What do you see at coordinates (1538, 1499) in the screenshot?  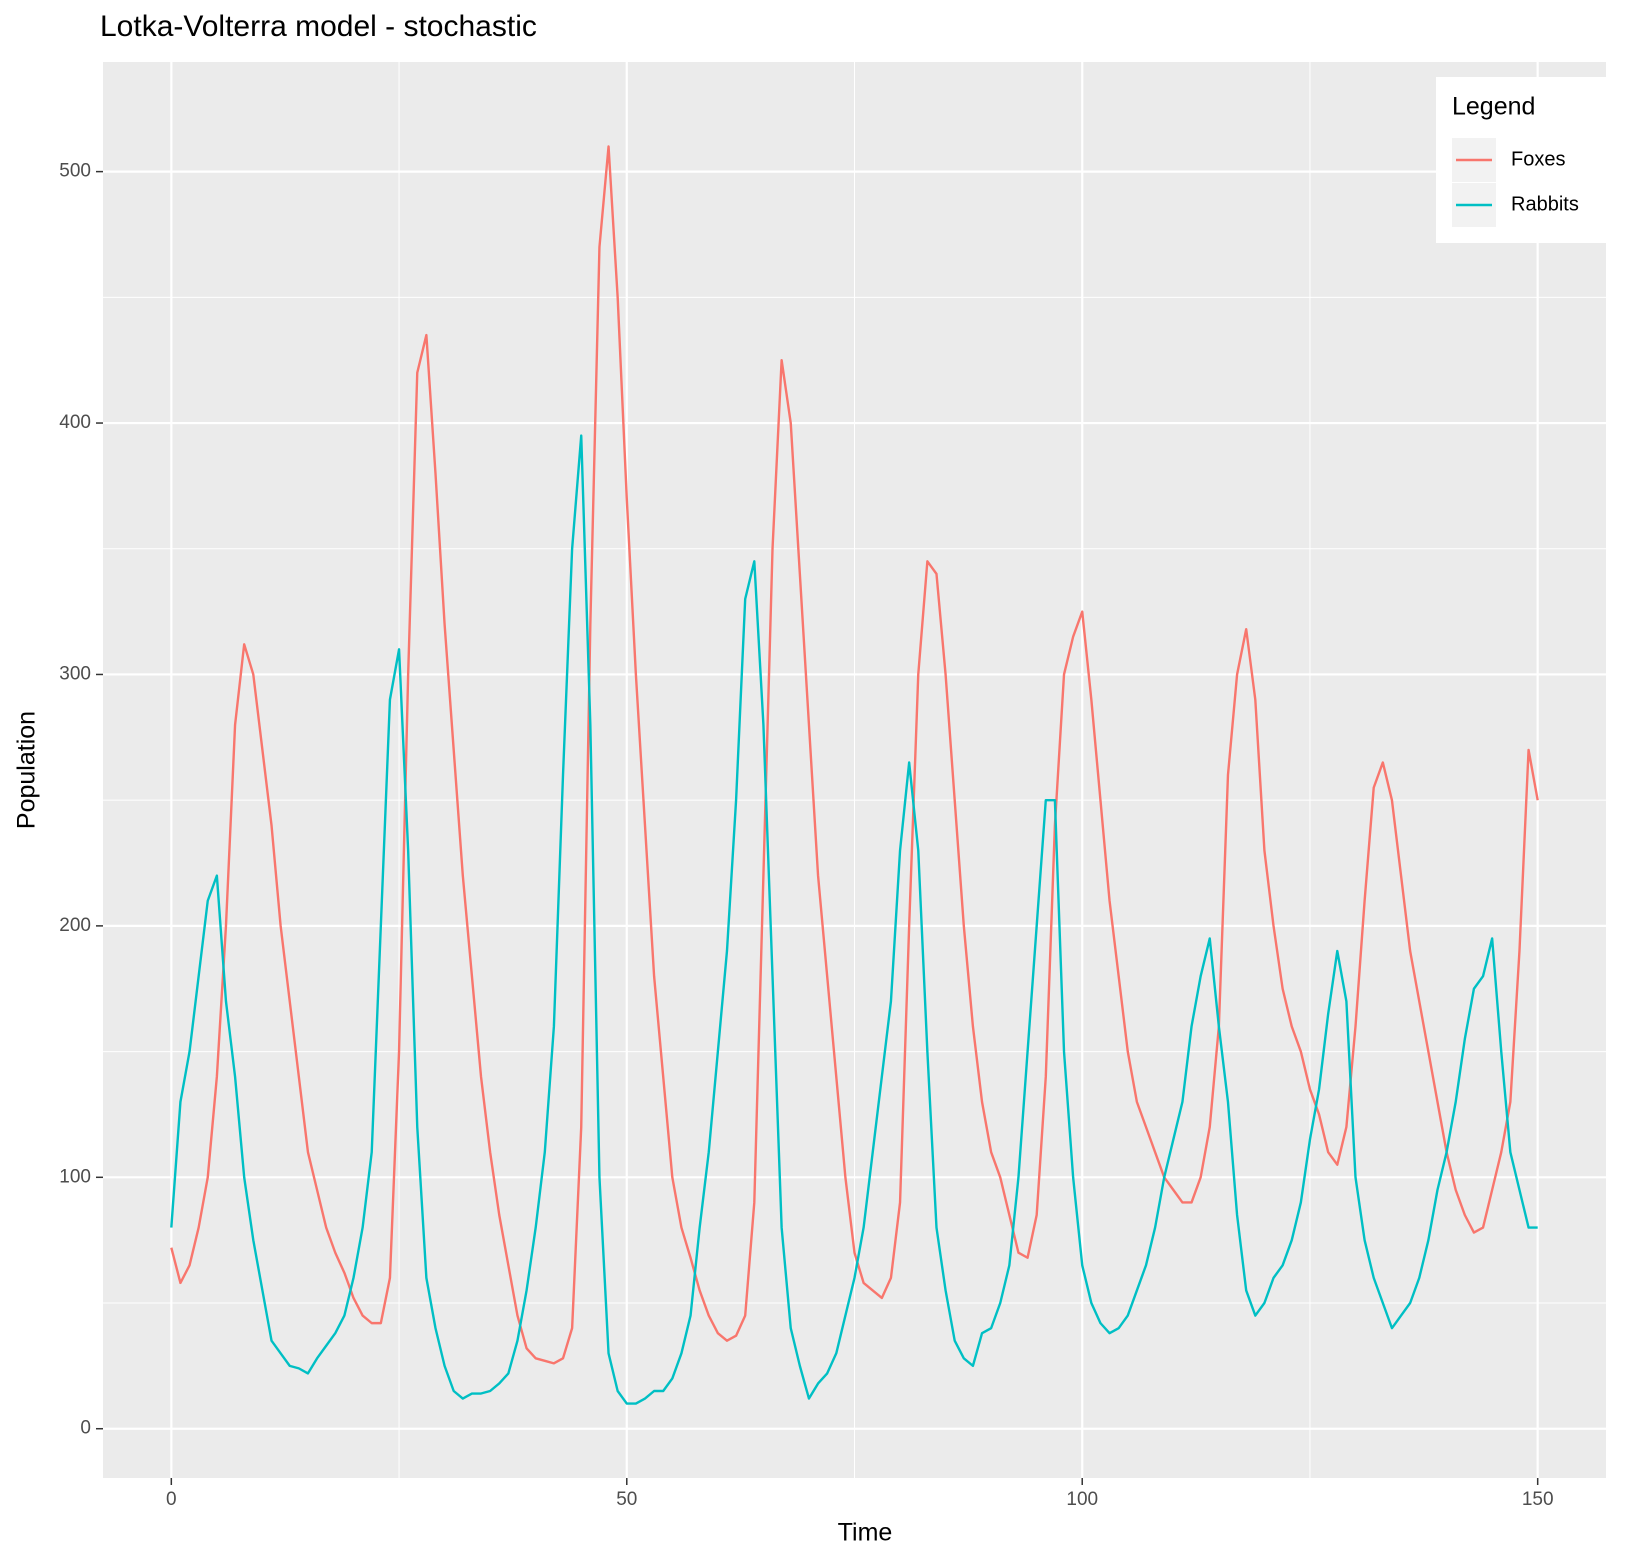 I see `x-tick-label: 150` at bounding box center [1538, 1499].